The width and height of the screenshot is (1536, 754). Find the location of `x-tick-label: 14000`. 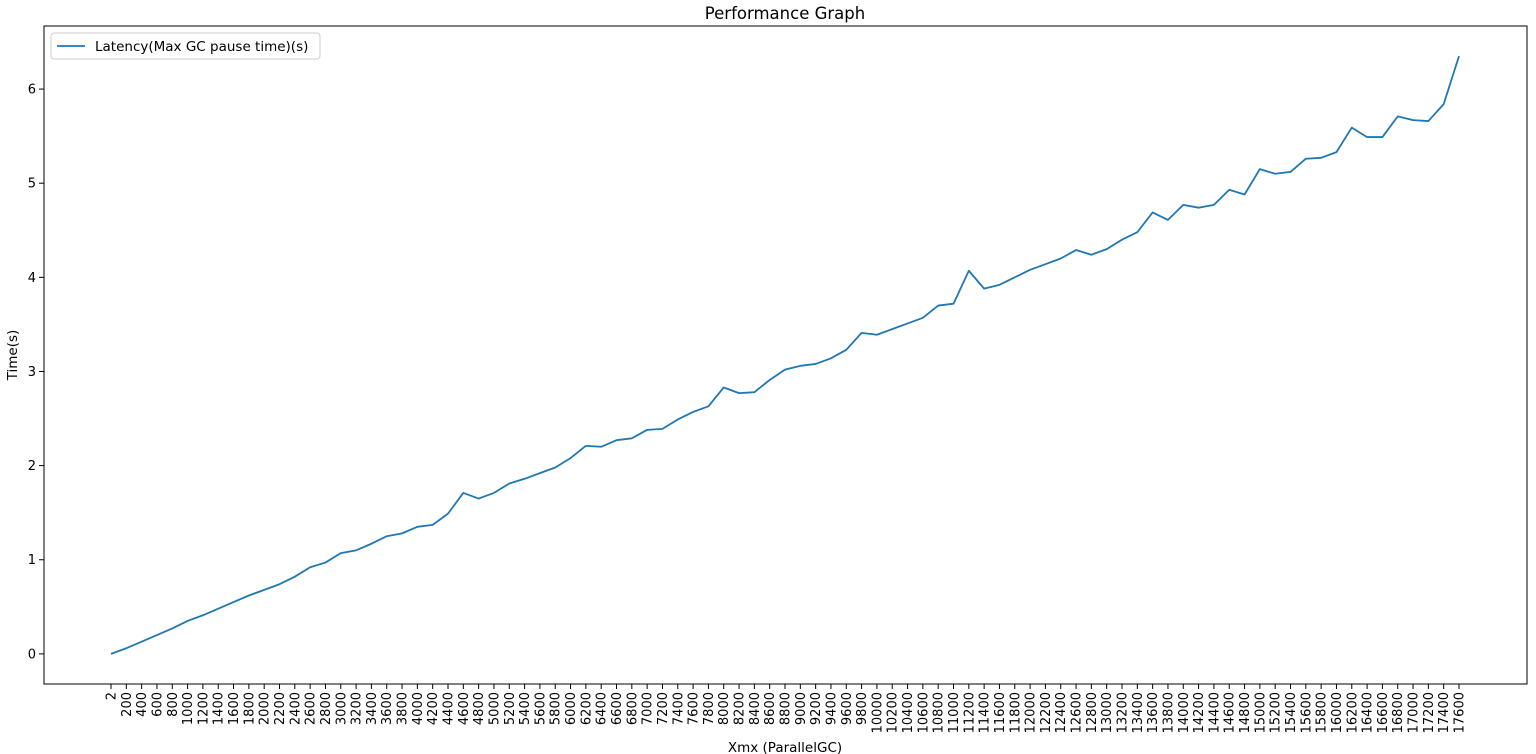

x-tick-label: 14000 is located at coordinates (1184, 712).